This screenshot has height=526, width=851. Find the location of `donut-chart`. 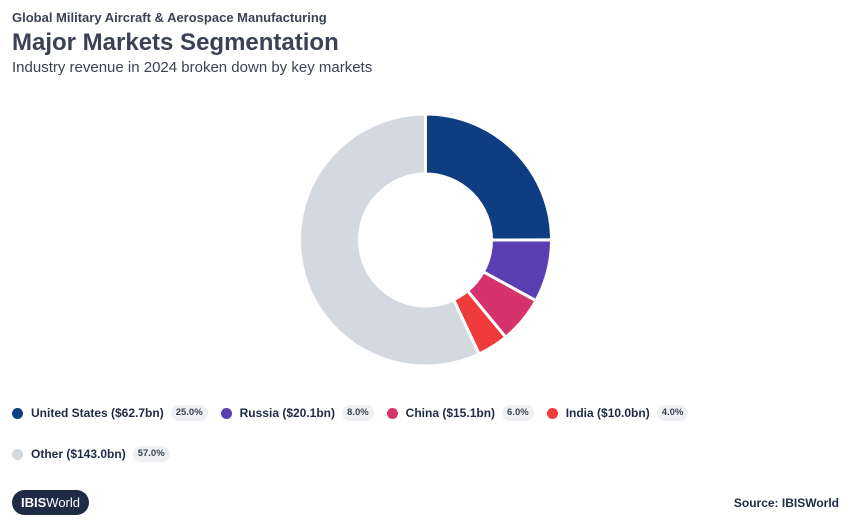

donut-chart is located at coordinates (426, 240).